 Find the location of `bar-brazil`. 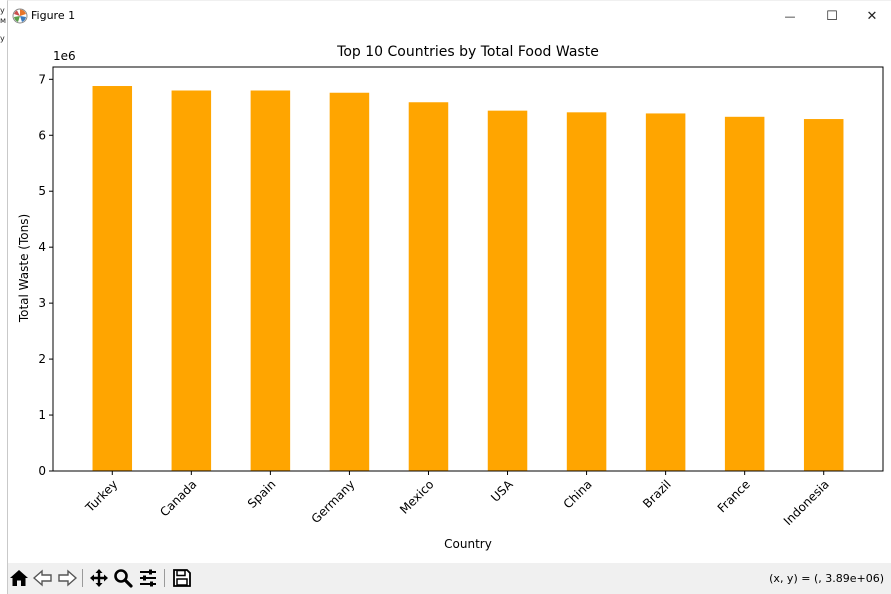

bar-brazil is located at coordinates (665, 292).